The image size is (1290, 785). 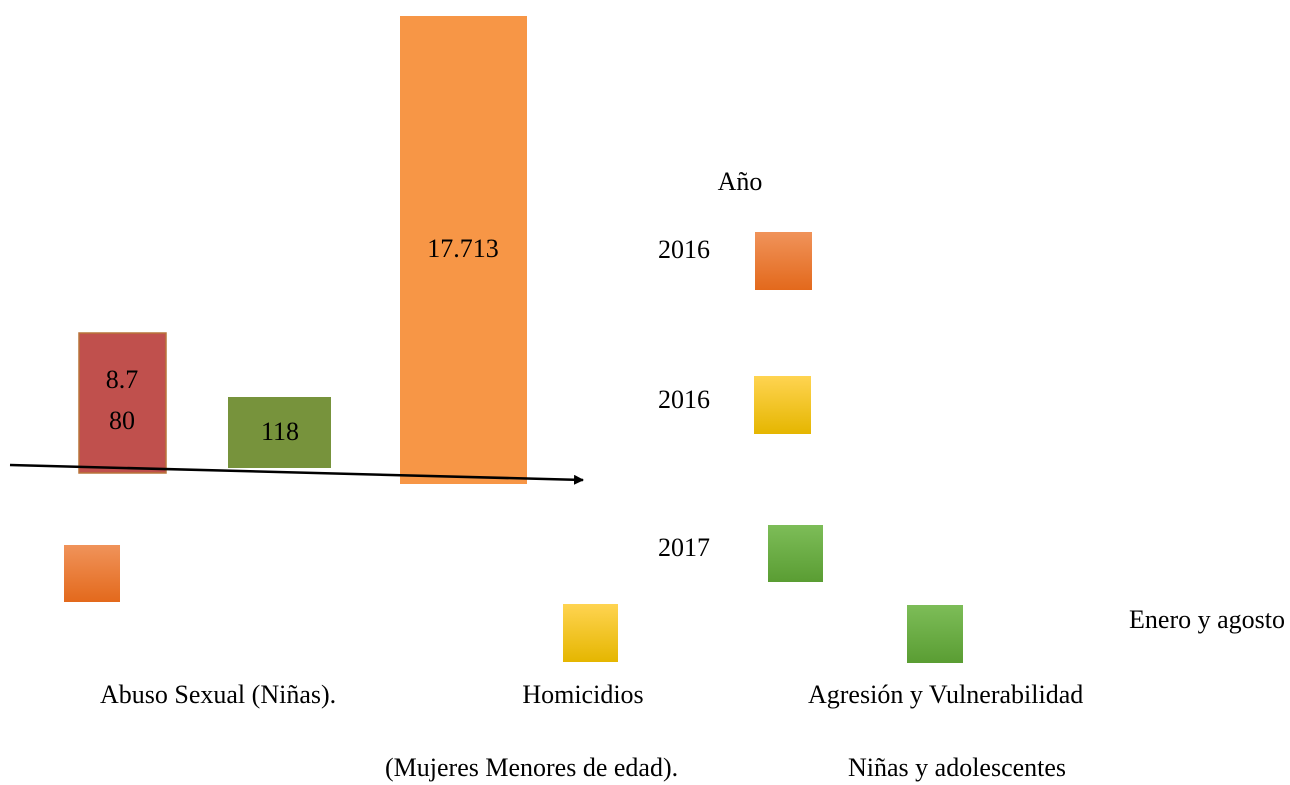 What do you see at coordinates (945, 694) in the screenshot?
I see `category-label: Agresión y Vulnerabilidad` at bounding box center [945, 694].